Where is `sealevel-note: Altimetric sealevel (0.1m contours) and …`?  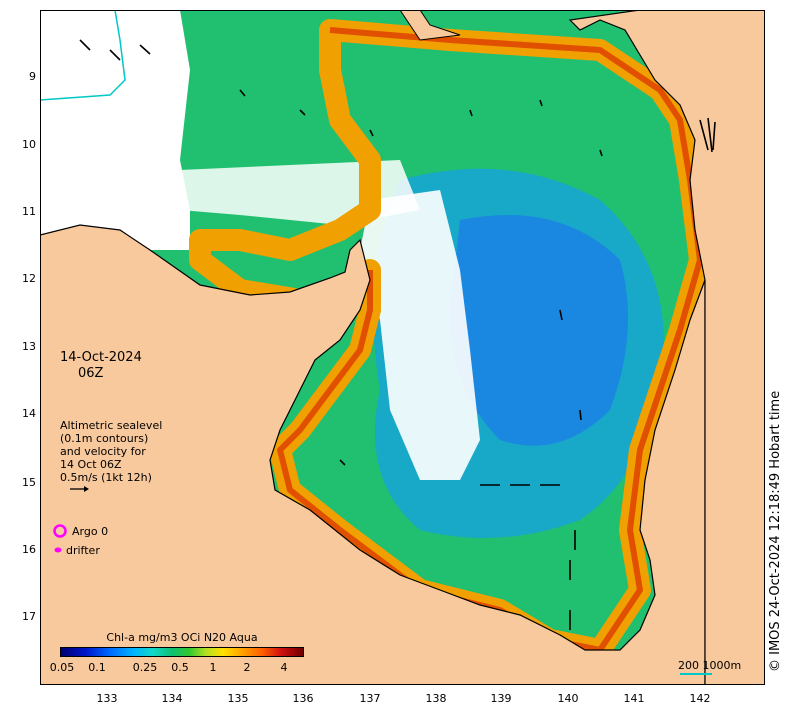 sealevel-note: Altimetric sealevel (0.1m contours) and … is located at coordinates (120, 451).